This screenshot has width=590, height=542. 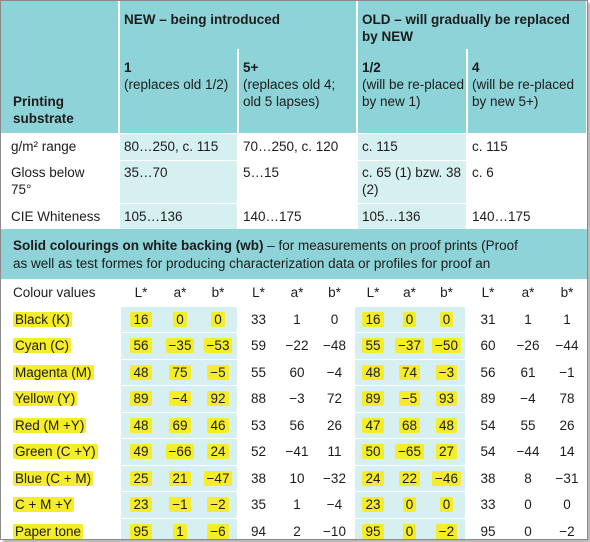 I want to click on colour-values-header-row: Colour values L* a* b* L* a* b* L* a* b* L* a* b*, so click(x=294, y=292).